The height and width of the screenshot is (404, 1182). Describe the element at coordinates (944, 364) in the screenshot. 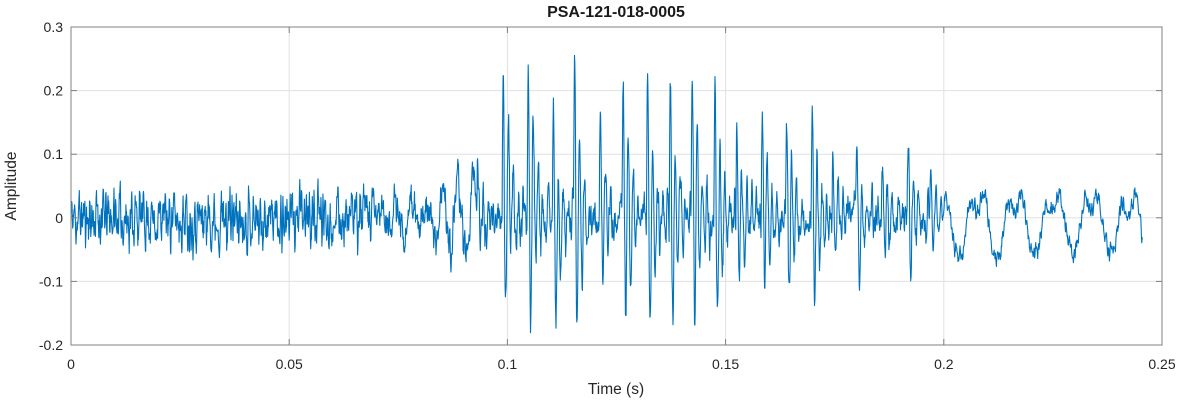

I see `x-tick-label: 0.2` at that location.